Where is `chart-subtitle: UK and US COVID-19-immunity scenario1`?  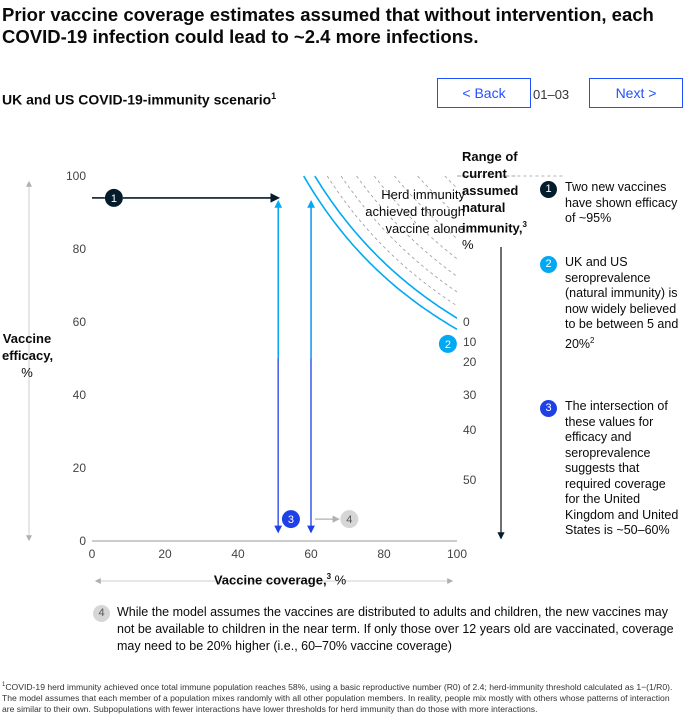
chart-subtitle: UK and US COVID-19-immunity scenario1 is located at coordinates (139, 99).